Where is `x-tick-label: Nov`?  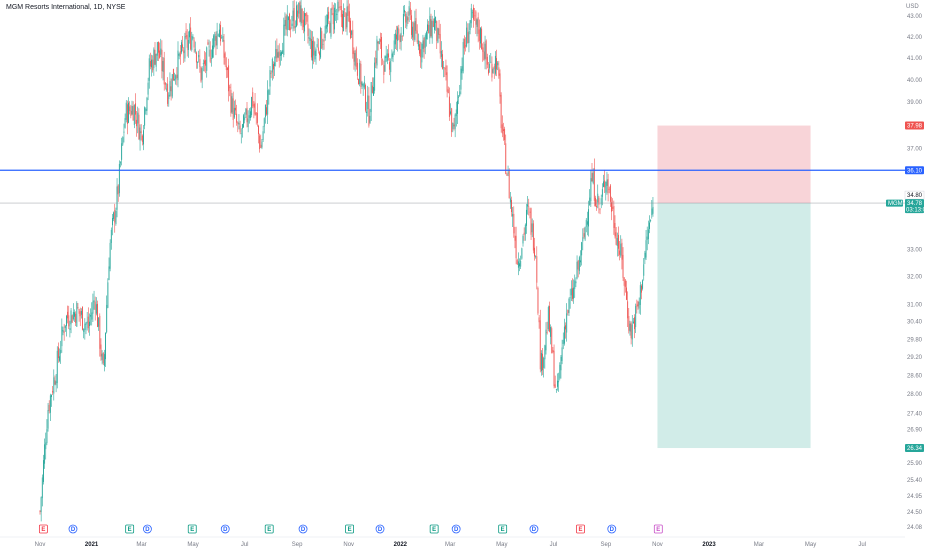 x-tick-label: Nov is located at coordinates (40, 545).